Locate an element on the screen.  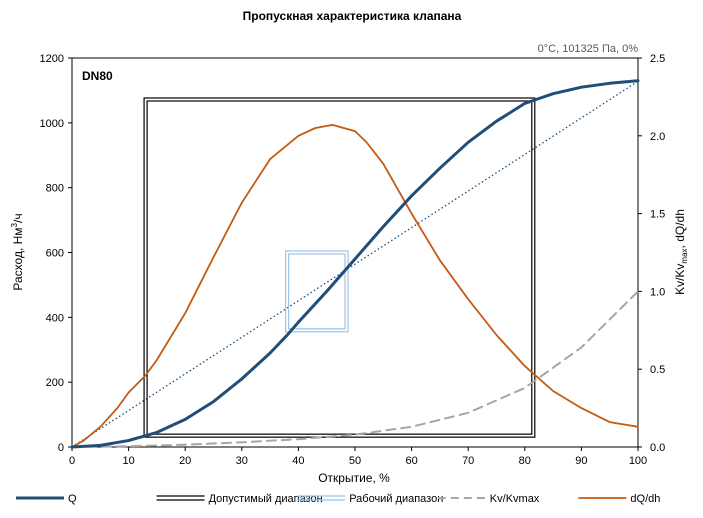
legend-label: Kv/Kvmax is located at coordinates (515, 499).